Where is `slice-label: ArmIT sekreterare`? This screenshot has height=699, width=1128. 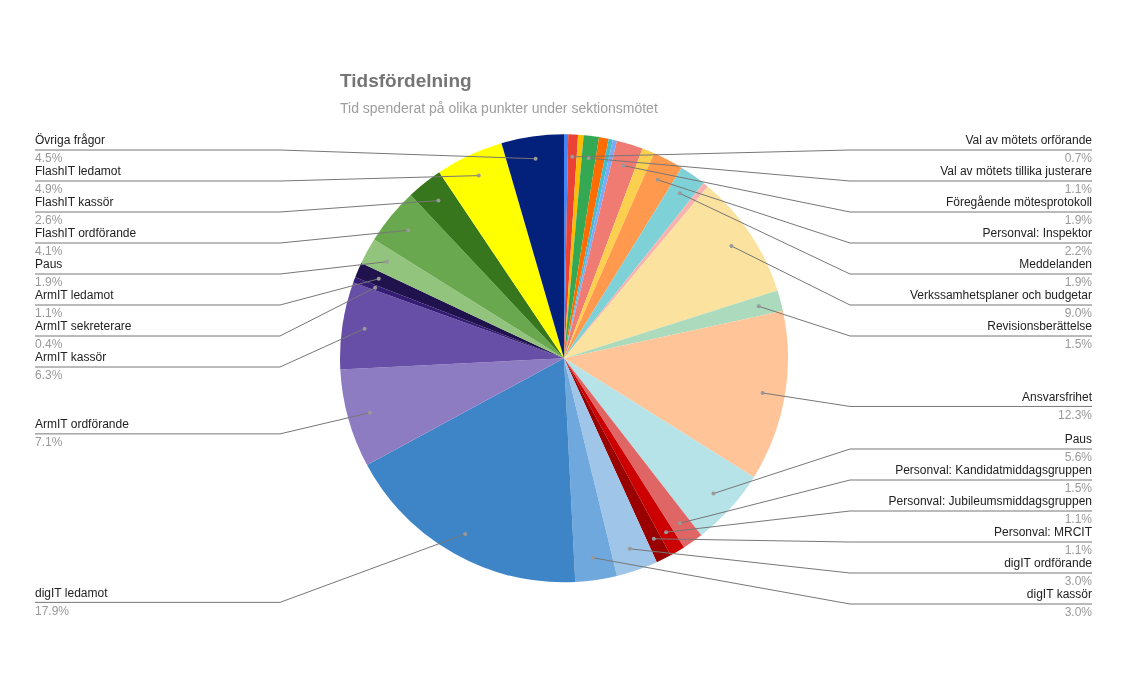 slice-label: ArmIT sekreterare is located at coordinates (83, 326).